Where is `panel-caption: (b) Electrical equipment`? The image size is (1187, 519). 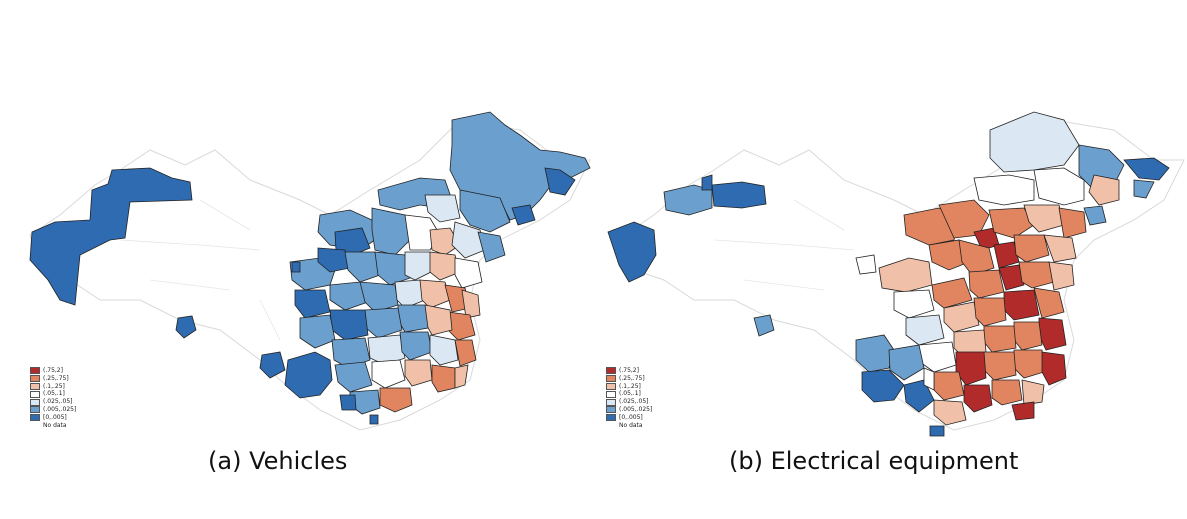
panel-caption: (b) Electrical equipment is located at coordinates (874, 461).